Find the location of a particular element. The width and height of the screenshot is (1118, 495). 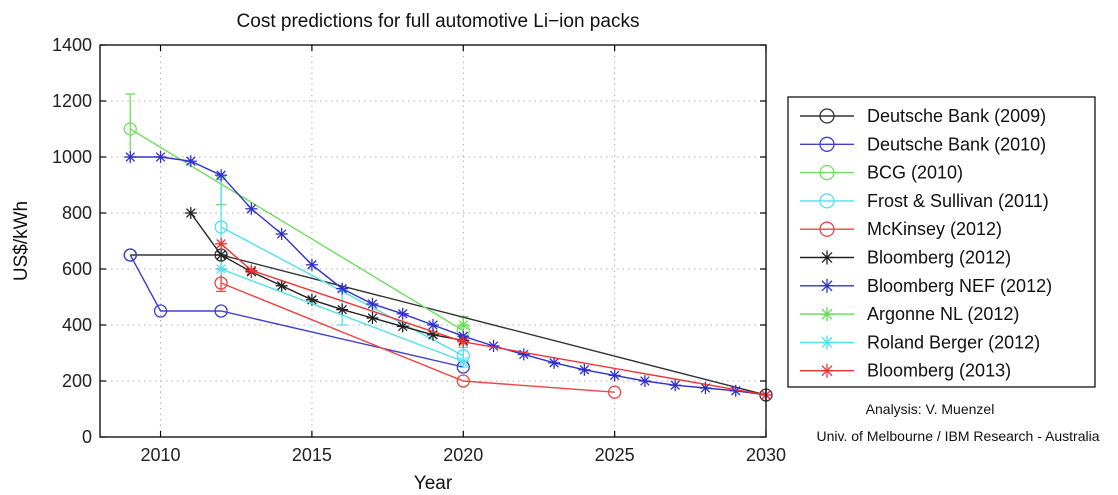

legend-entry: Roland Berger (2012) is located at coordinates (920, 342).